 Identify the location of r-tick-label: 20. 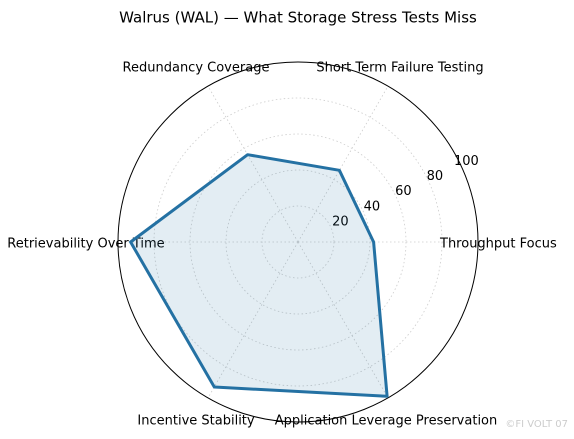
(340, 221).